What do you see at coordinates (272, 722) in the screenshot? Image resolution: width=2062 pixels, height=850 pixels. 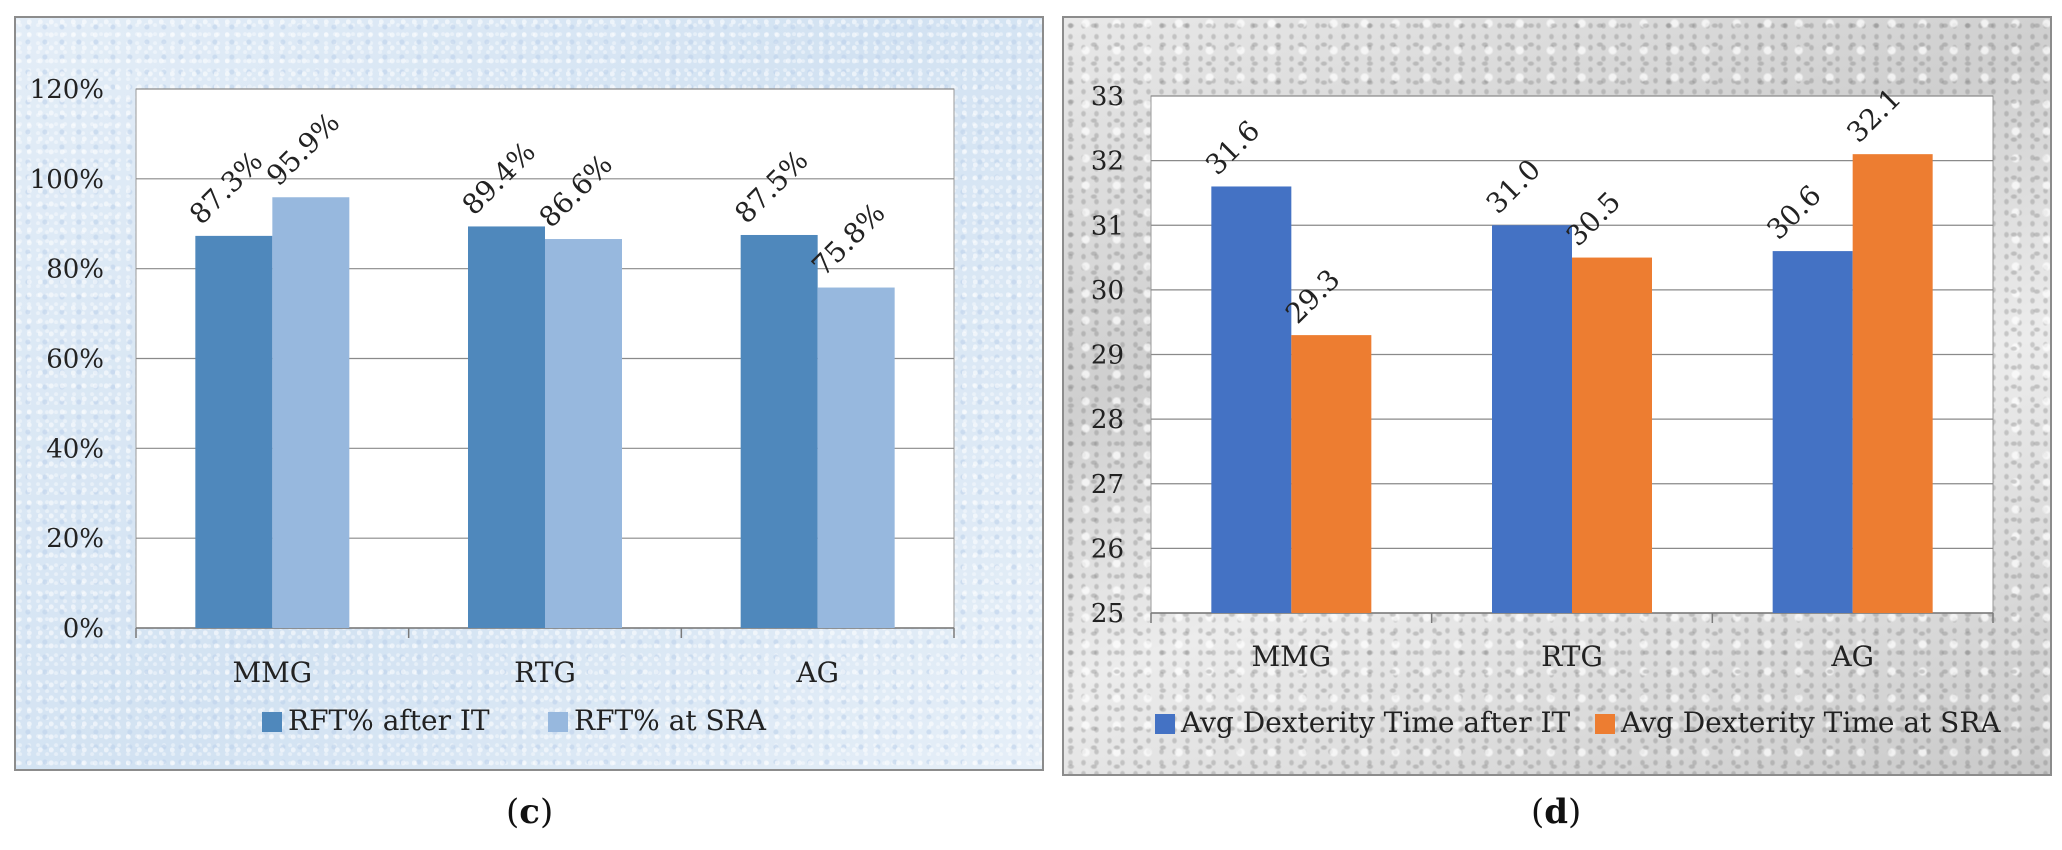 I see `legend-swatch-c-s1` at bounding box center [272, 722].